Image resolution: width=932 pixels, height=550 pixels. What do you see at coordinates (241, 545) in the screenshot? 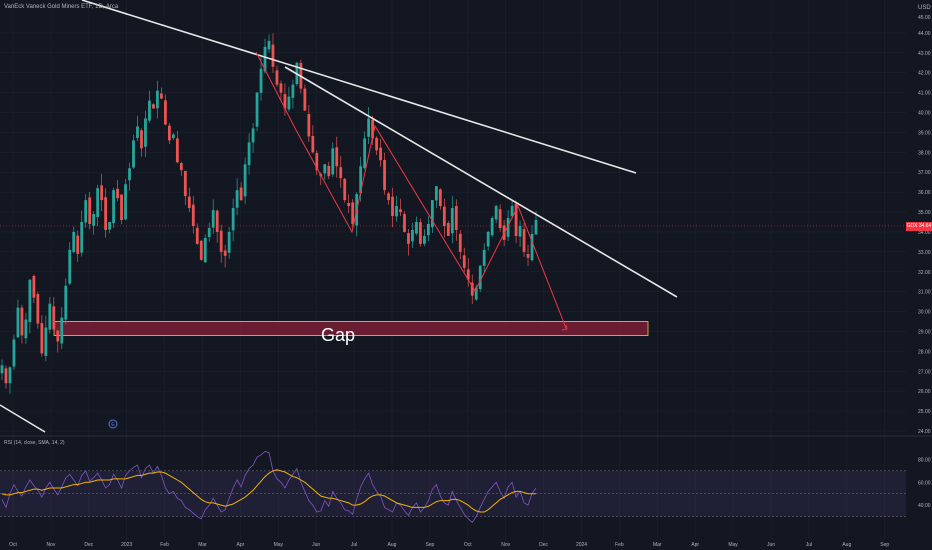
I see `time-tick-label: Apr` at bounding box center [241, 545].